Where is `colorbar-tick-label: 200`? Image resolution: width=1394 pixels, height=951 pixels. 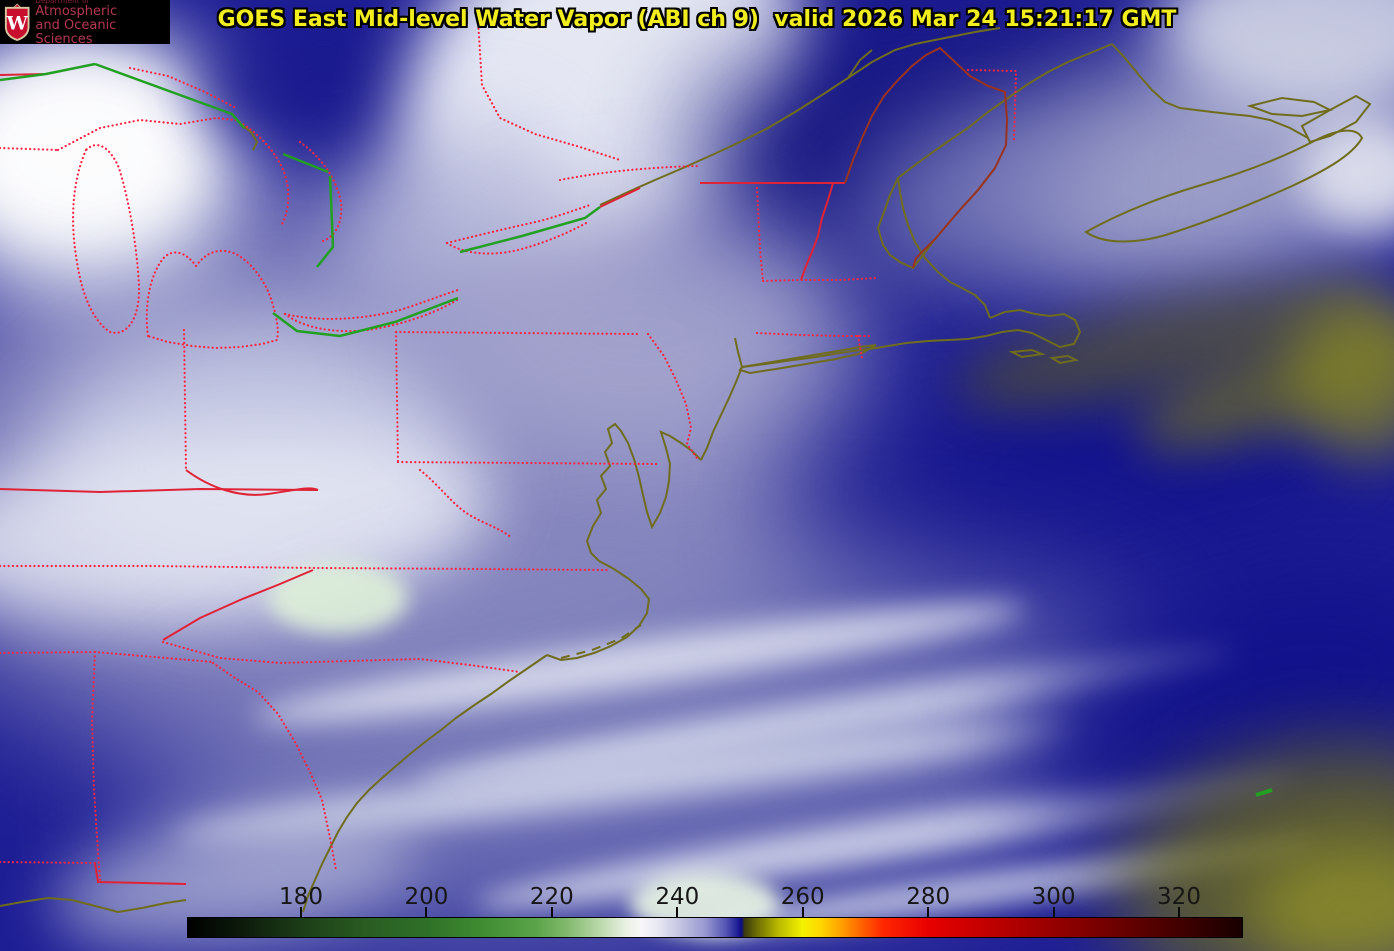
colorbar-tick-label: 200 is located at coordinates (426, 897).